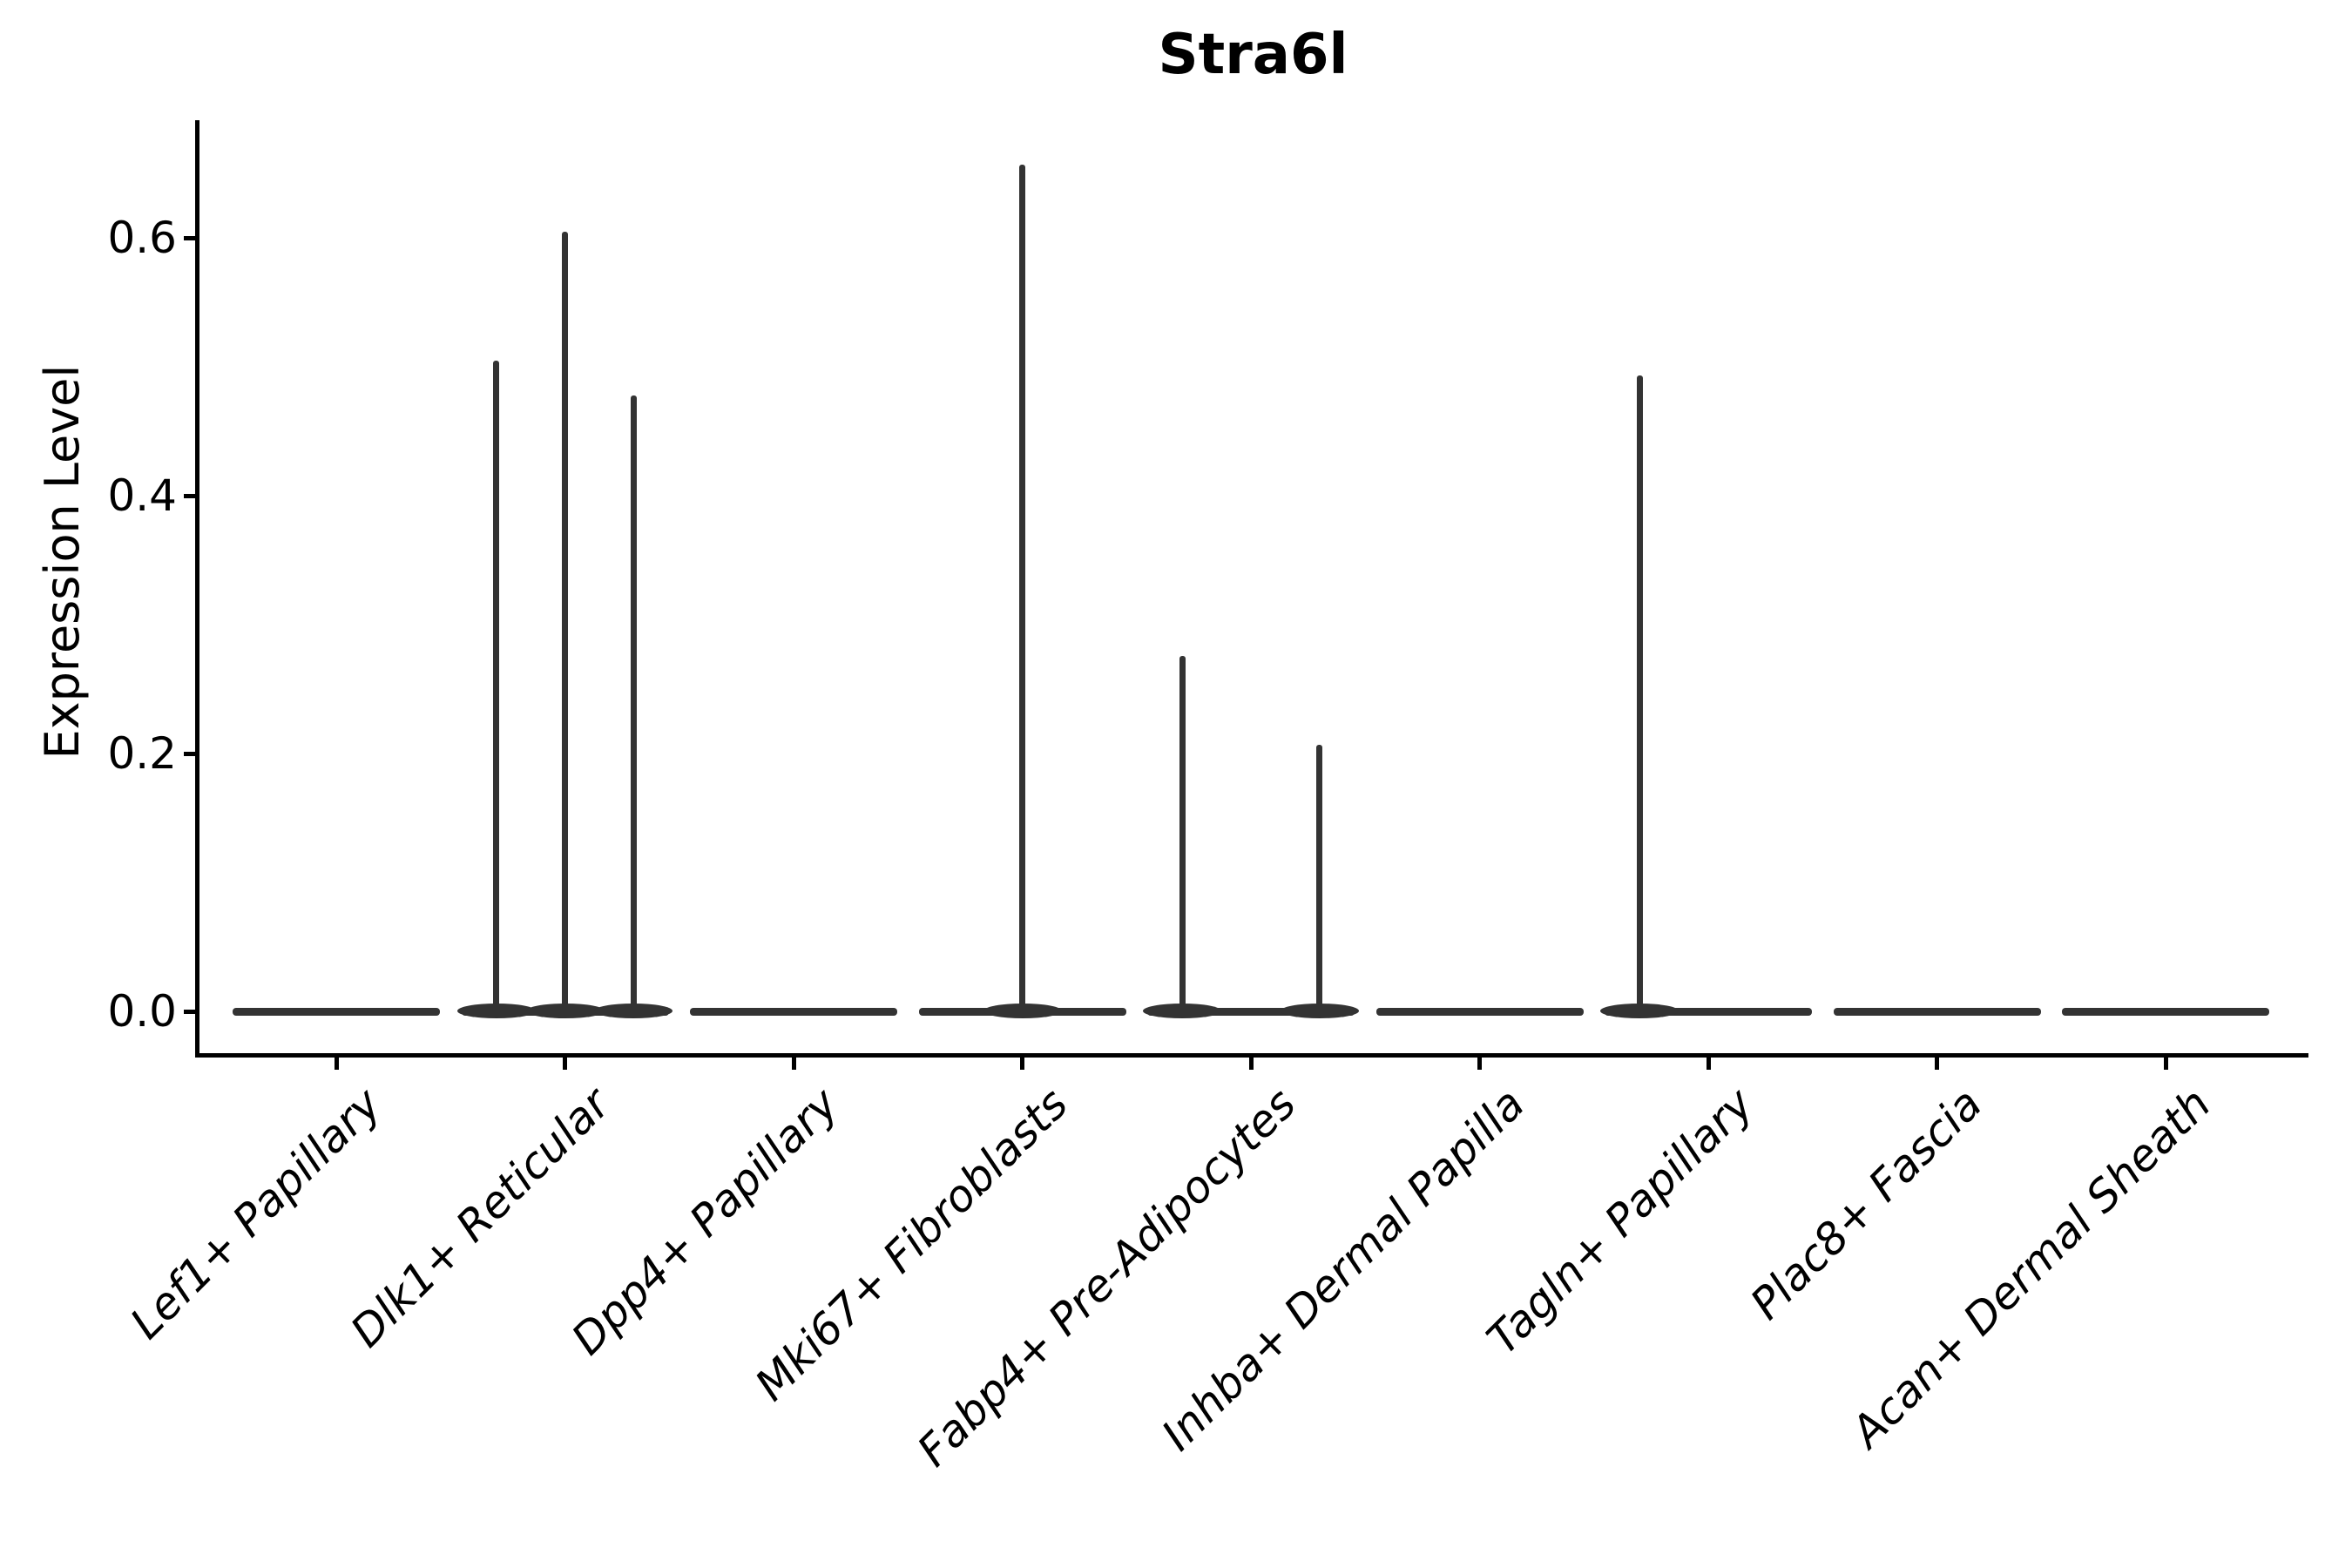 The image size is (2352, 1568). Describe the element at coordinates (142, 753) in the screenshot. I see `y-tick-label: 0.2` at that location.